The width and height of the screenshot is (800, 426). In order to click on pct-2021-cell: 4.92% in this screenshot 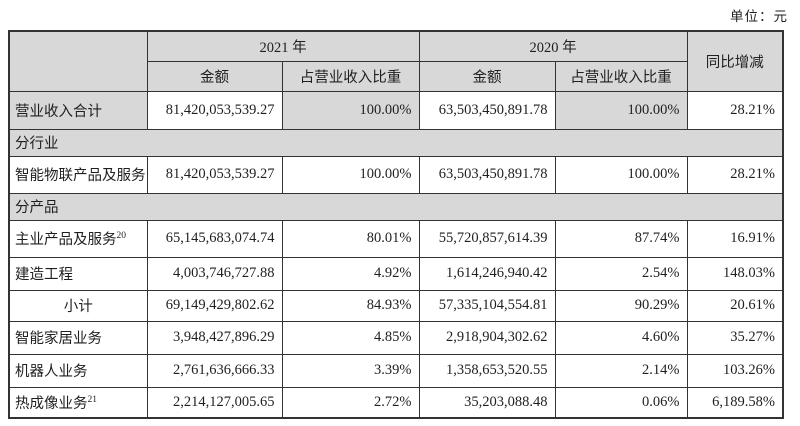, I will do `click(350, 273)`.